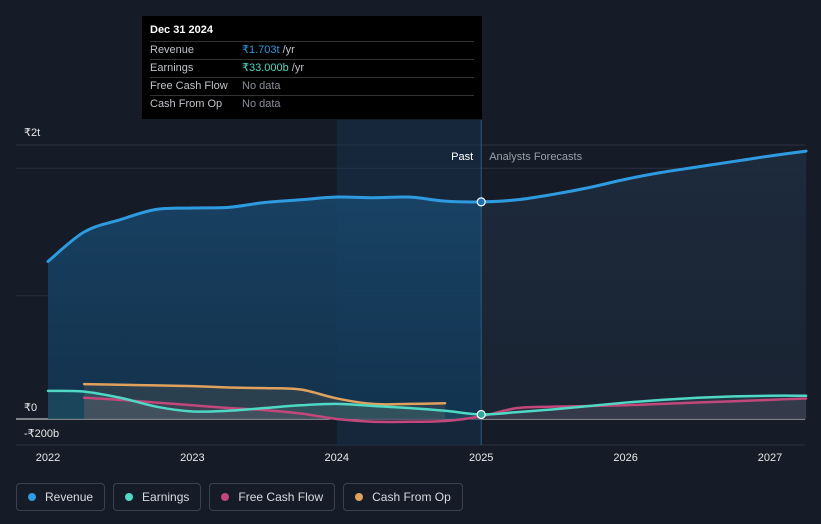 This screenshot has height=524, width=821. What do you see at coordinates (481, 308) in the screenshot?
I see `highlight-markers` at bounding box center [481, 308].